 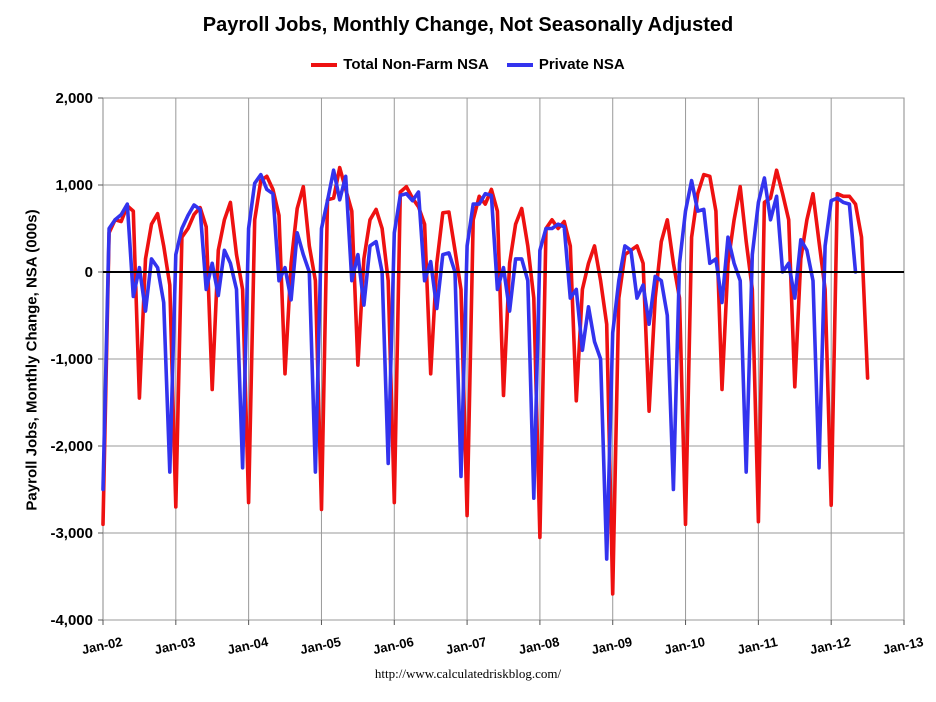 I want to click on x-tick-label: Jan-05, so click(x=320, y=645).